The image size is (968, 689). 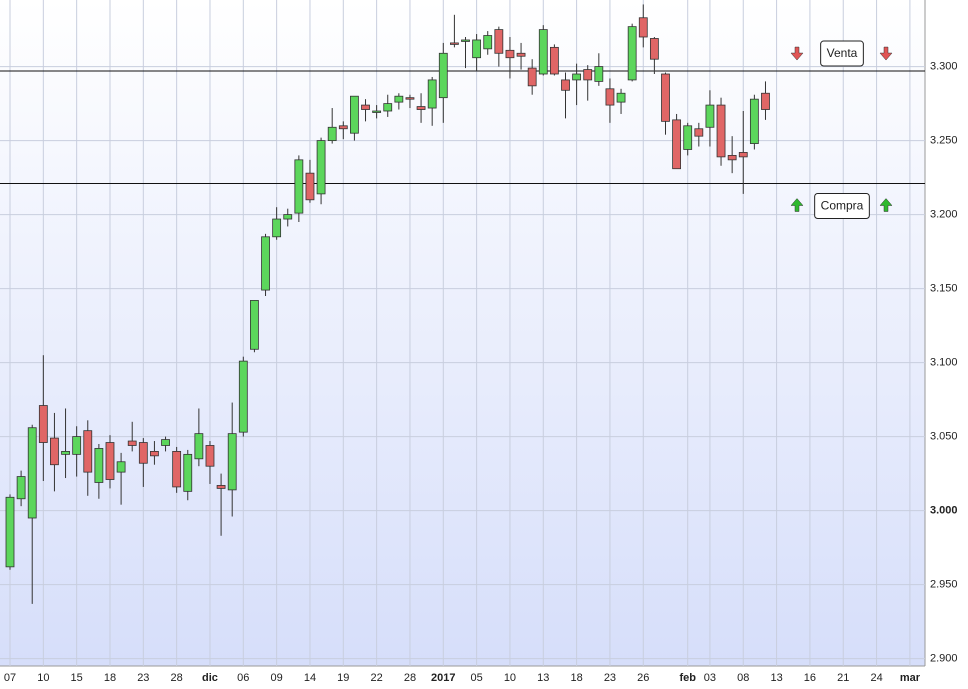 What do you see at coordinates (443, 678) in the screenshot?
I see `x-tick-label: 2017` at bounding box center [443, 678].